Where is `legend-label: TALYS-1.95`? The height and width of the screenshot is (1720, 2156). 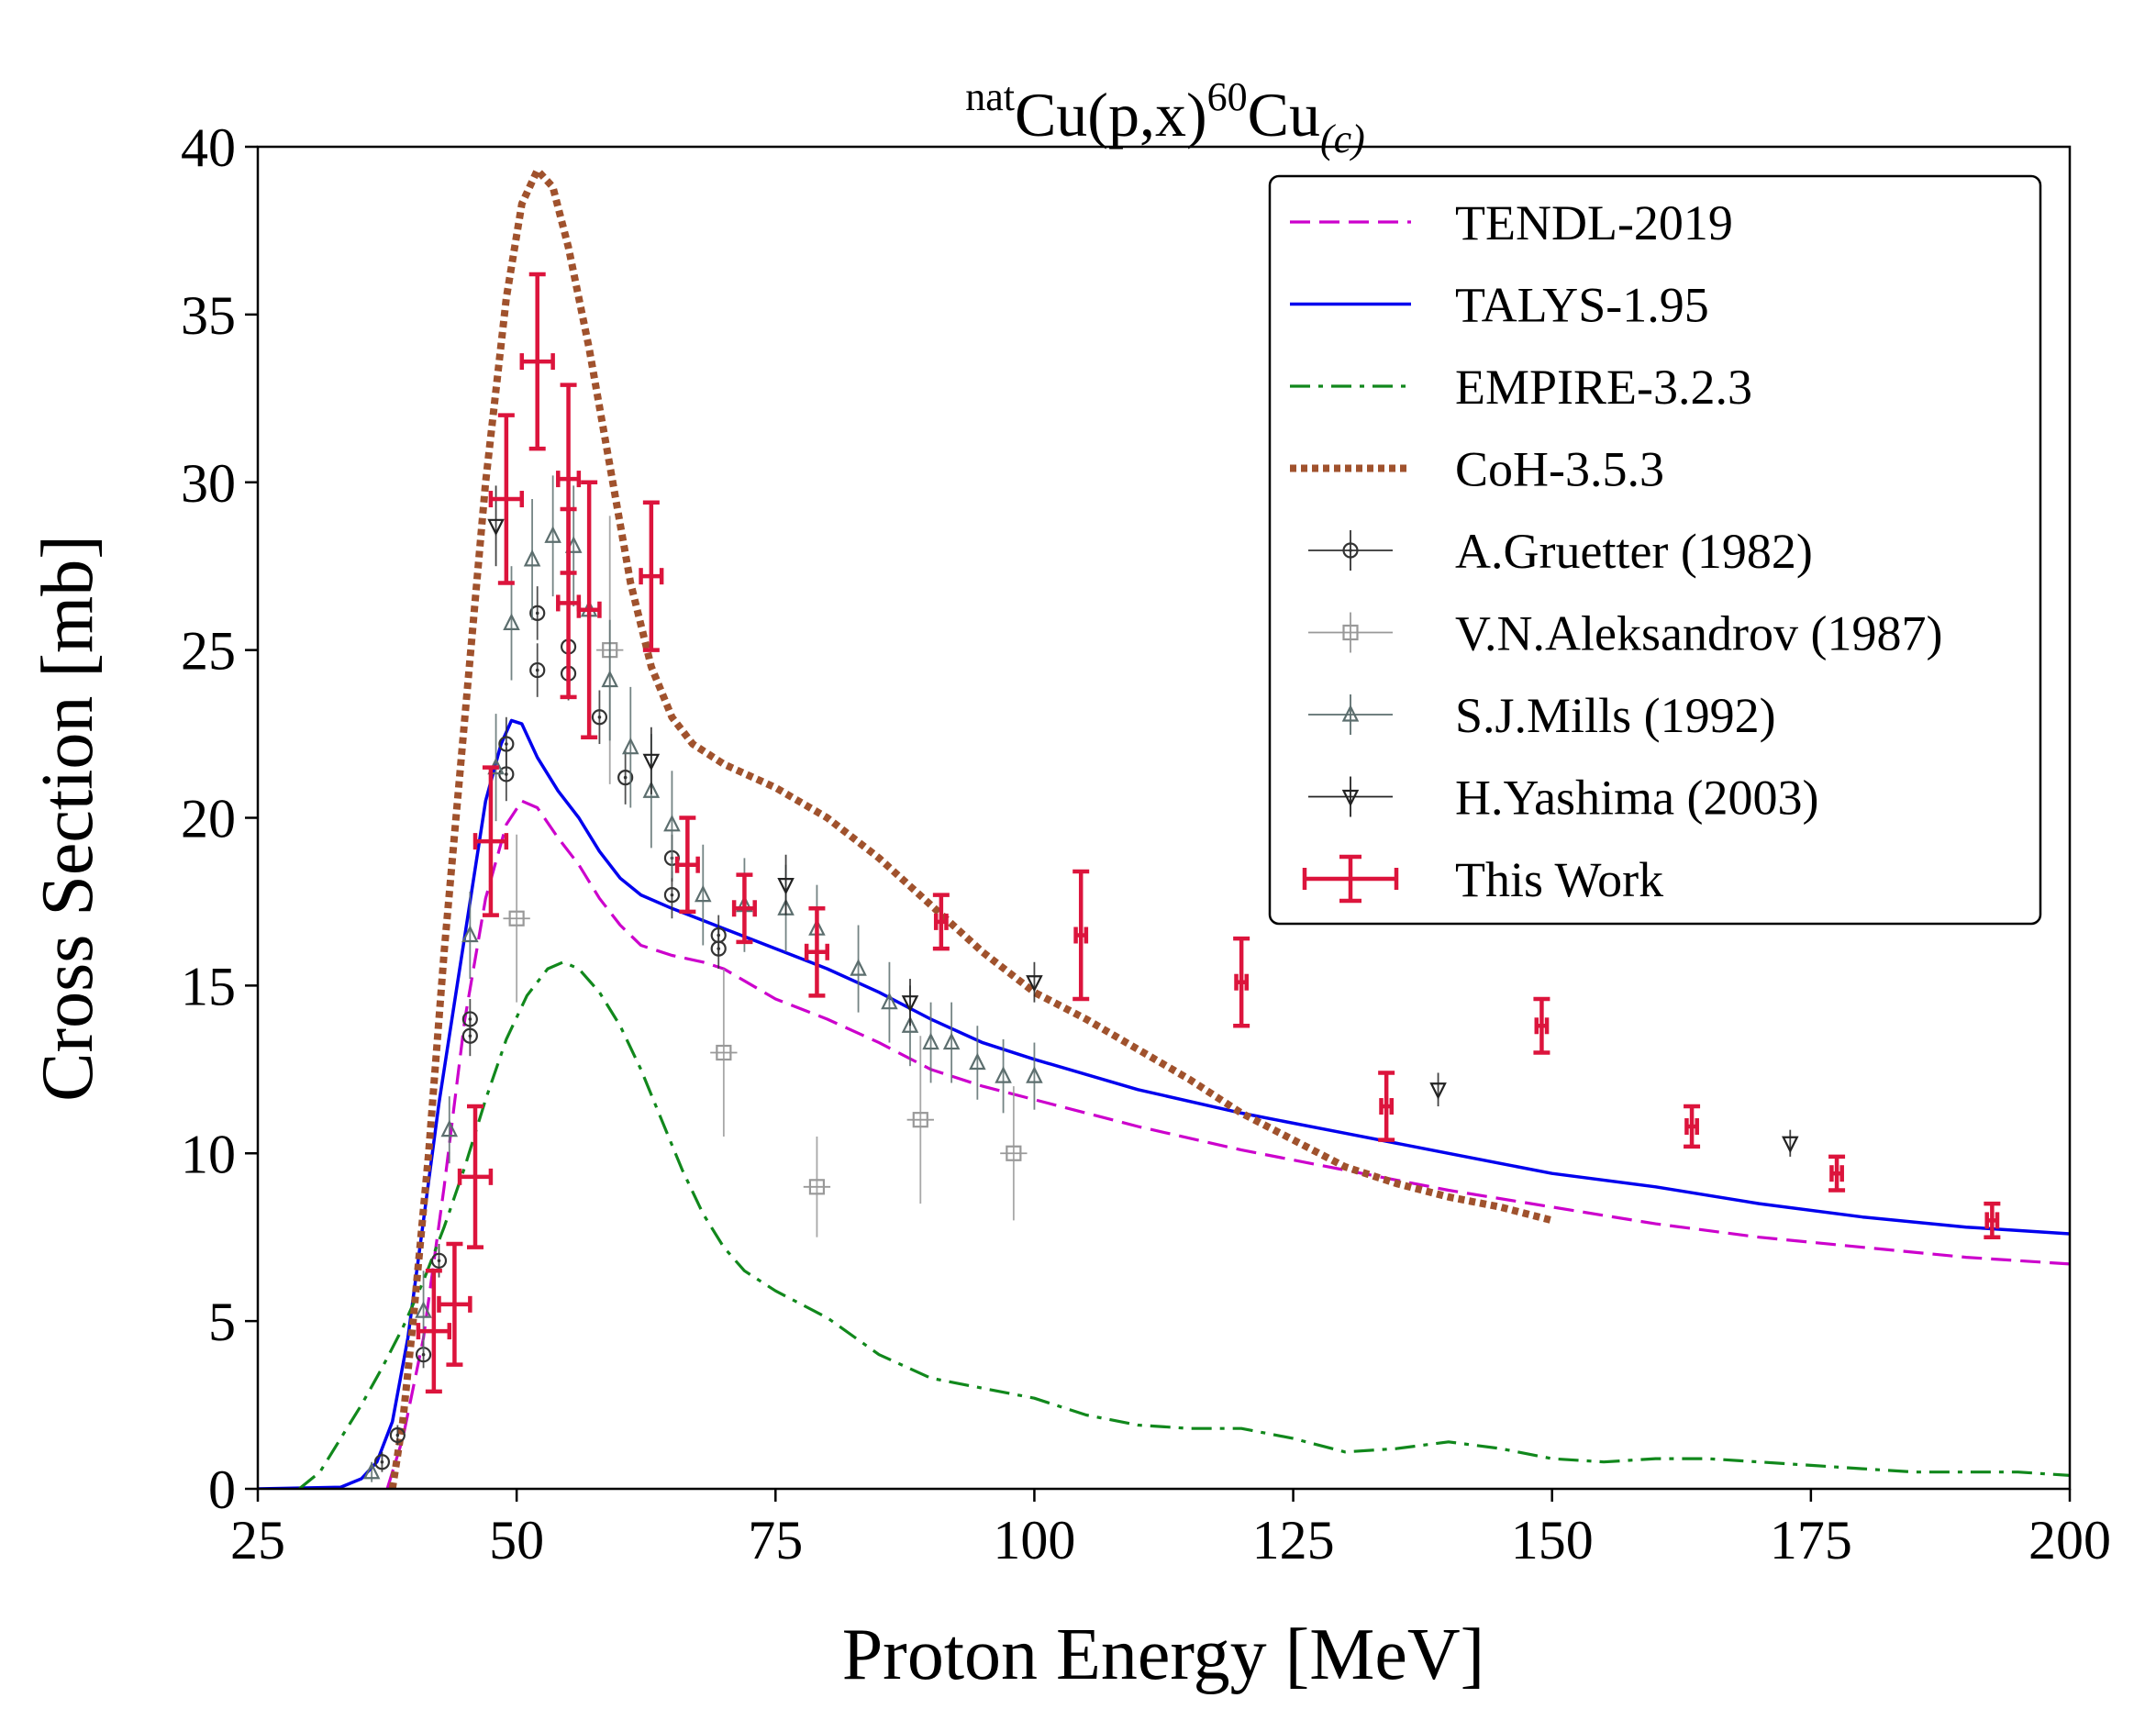
legend-label: TALYS-1.95 is located at coordinates (1582, 305).